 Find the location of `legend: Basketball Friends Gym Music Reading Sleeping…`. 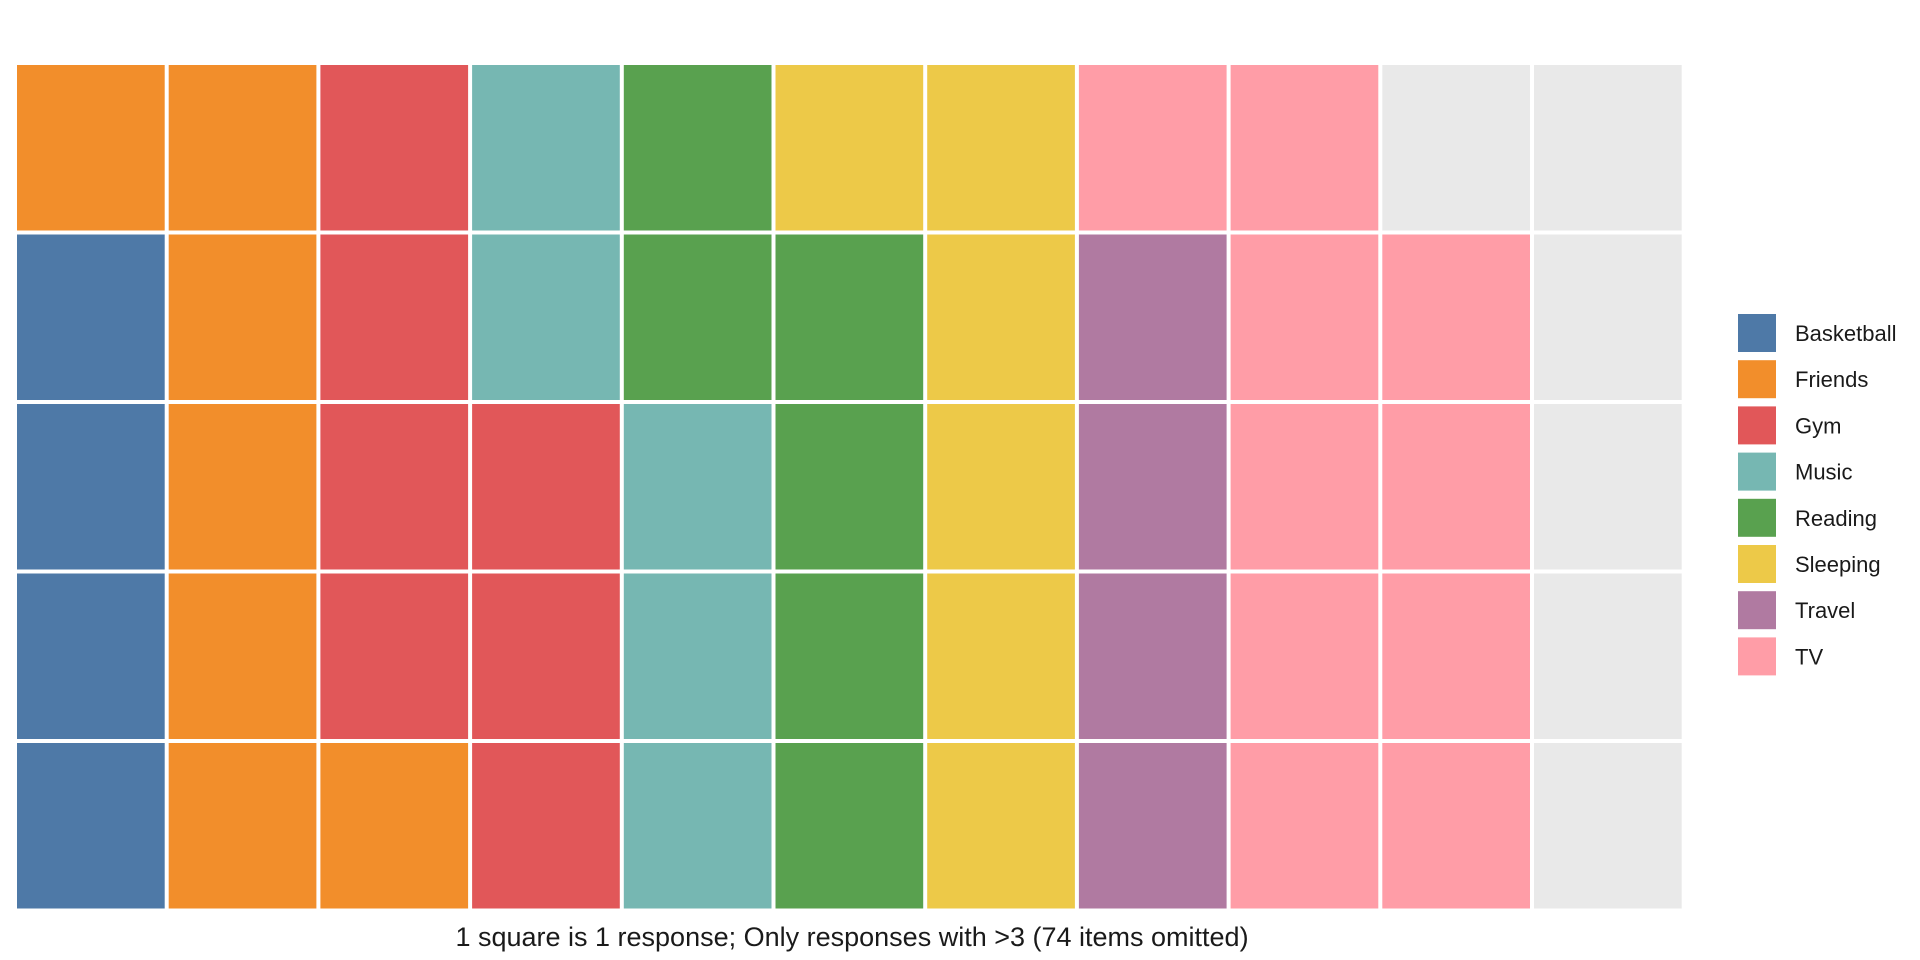

legend: Basketball Friends Gym Music Reading Sleeping… is located at coordinates (1816, 495).